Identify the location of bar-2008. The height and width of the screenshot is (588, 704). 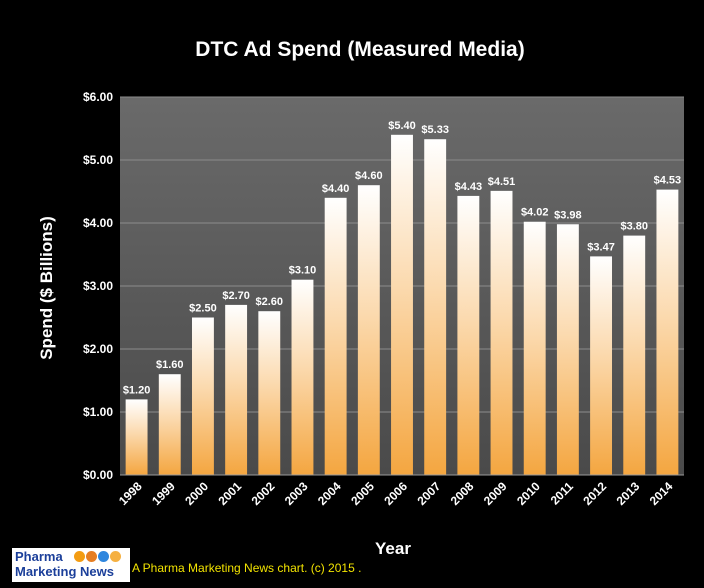
(468, 335).